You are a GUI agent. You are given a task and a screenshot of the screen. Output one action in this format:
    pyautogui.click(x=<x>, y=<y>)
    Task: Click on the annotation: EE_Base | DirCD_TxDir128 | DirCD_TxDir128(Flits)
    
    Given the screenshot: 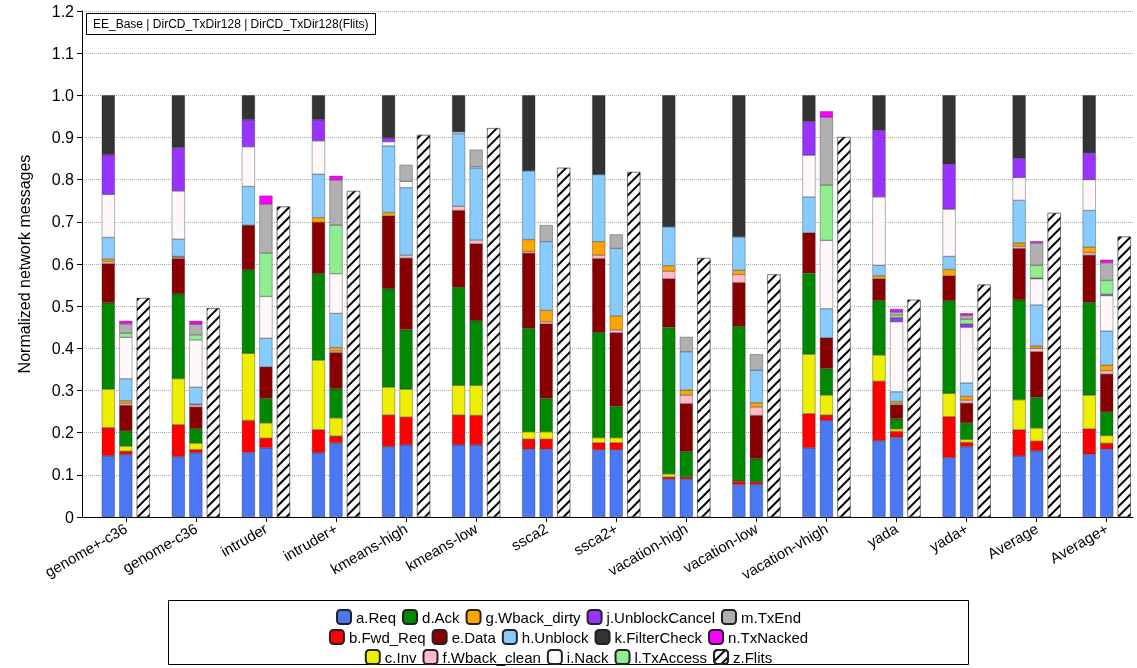 What is the action you would take?
    pyautogui.click(x=231, y=24)
    